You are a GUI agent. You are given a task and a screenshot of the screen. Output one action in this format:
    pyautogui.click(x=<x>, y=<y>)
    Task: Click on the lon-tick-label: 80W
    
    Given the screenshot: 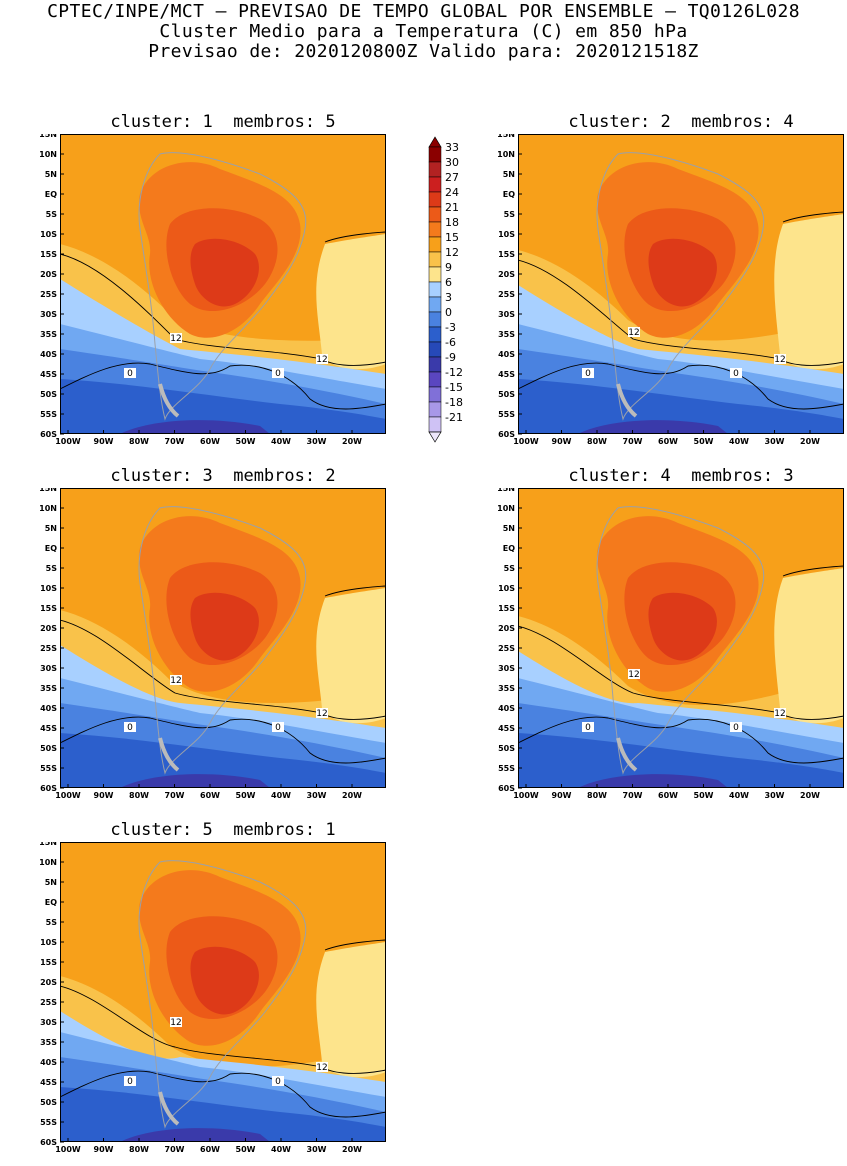 What is the action you would take?
    pyautogui.click(x=597, y=441)
    